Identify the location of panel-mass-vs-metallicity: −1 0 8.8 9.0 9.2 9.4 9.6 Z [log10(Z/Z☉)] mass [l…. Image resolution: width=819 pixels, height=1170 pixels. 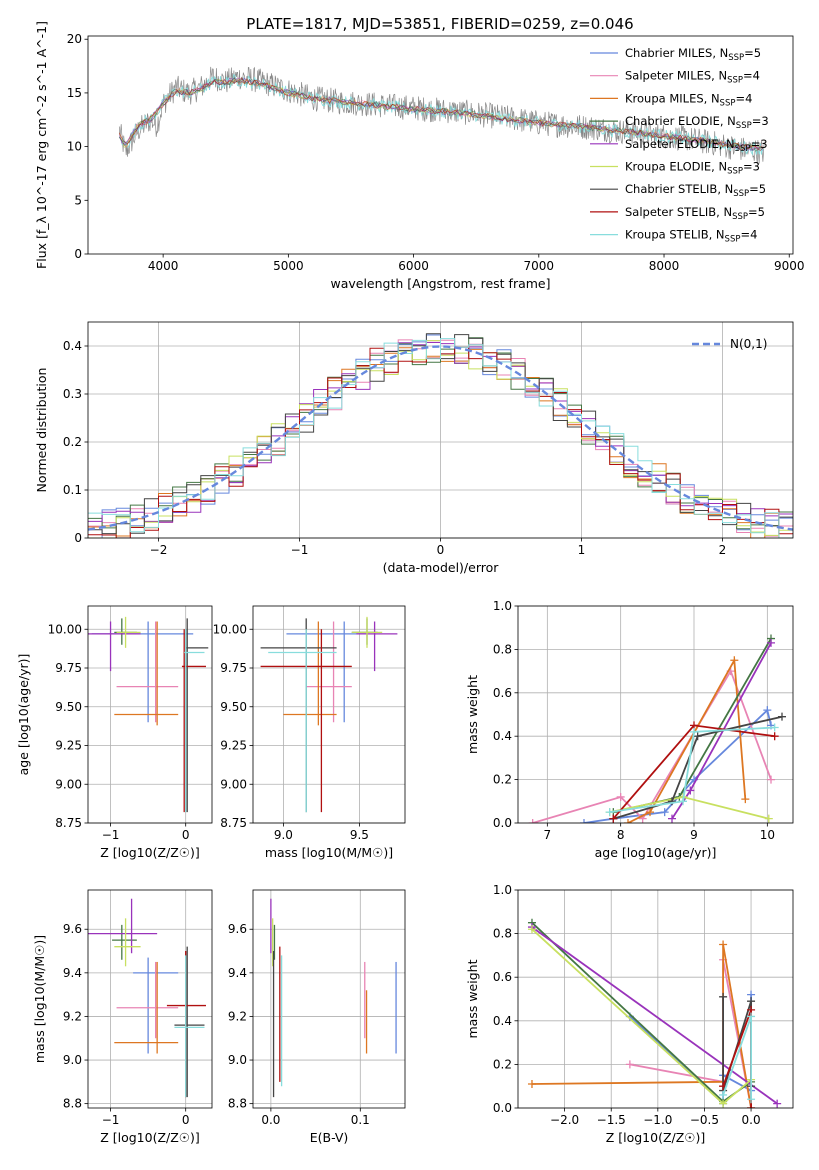
(122, 1017).